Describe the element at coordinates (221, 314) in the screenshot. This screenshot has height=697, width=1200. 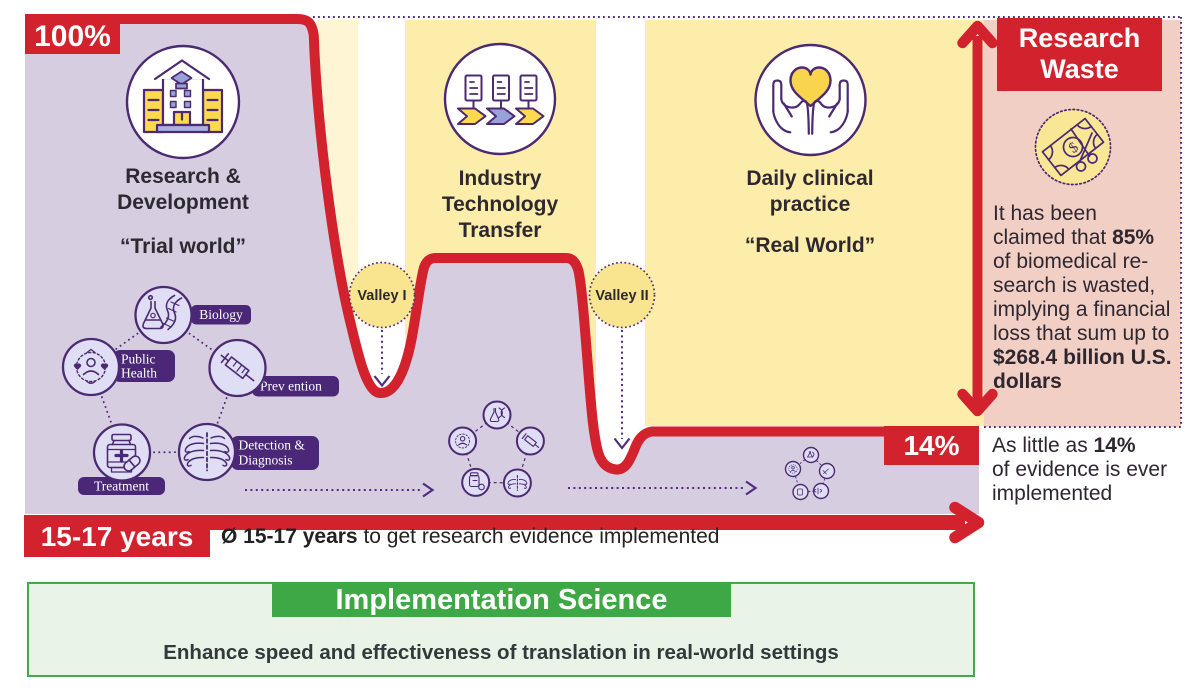
I see `svg-text: Biology` at that location.